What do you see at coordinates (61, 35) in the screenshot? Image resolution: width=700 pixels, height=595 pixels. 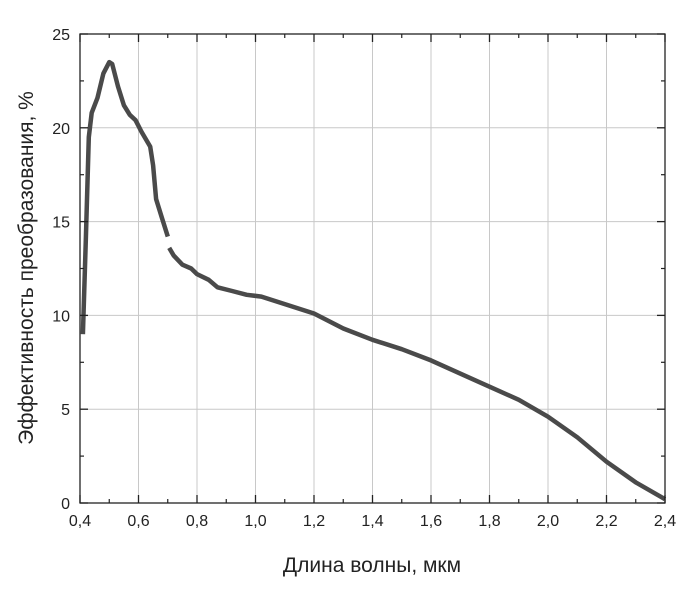 I see `y-tick-label: 25` at bounding box center [61, 35].